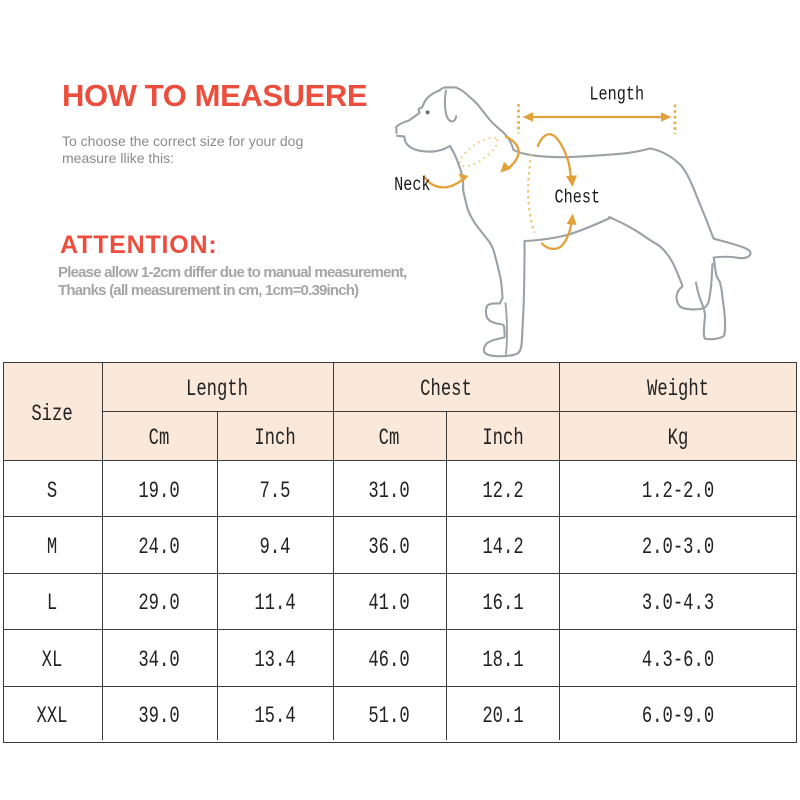  What do you see at coordinates (616, 95) in the screenshot?
I see `svg-text: Length` at bounding box center [616, 95].